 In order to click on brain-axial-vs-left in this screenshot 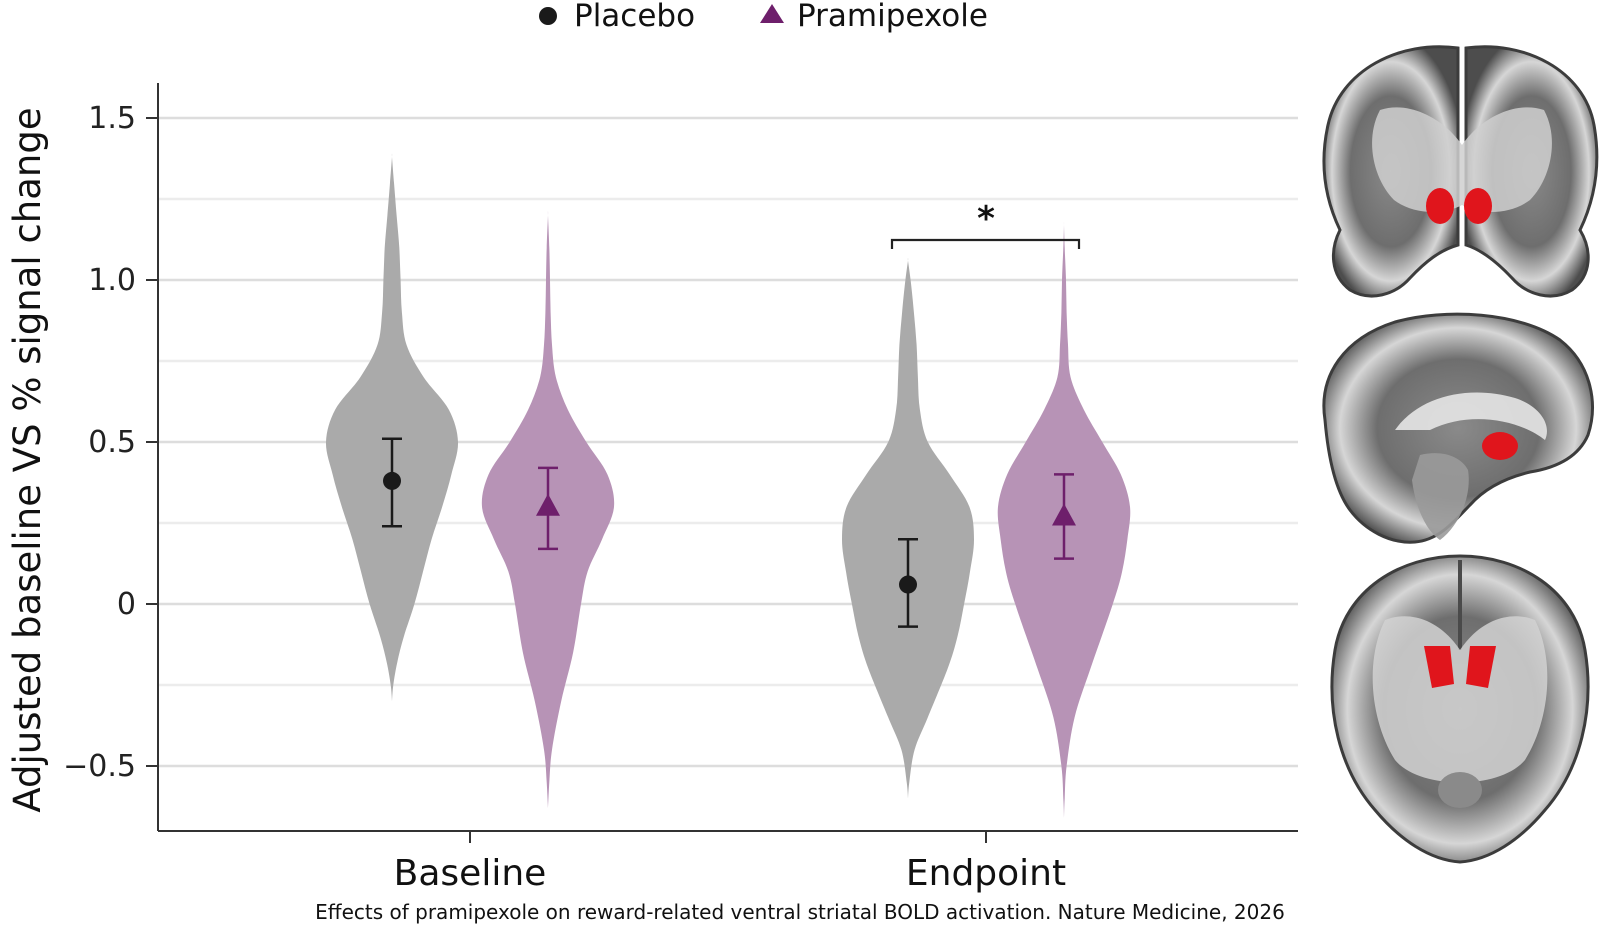, I will do `click(1439, 667)`.